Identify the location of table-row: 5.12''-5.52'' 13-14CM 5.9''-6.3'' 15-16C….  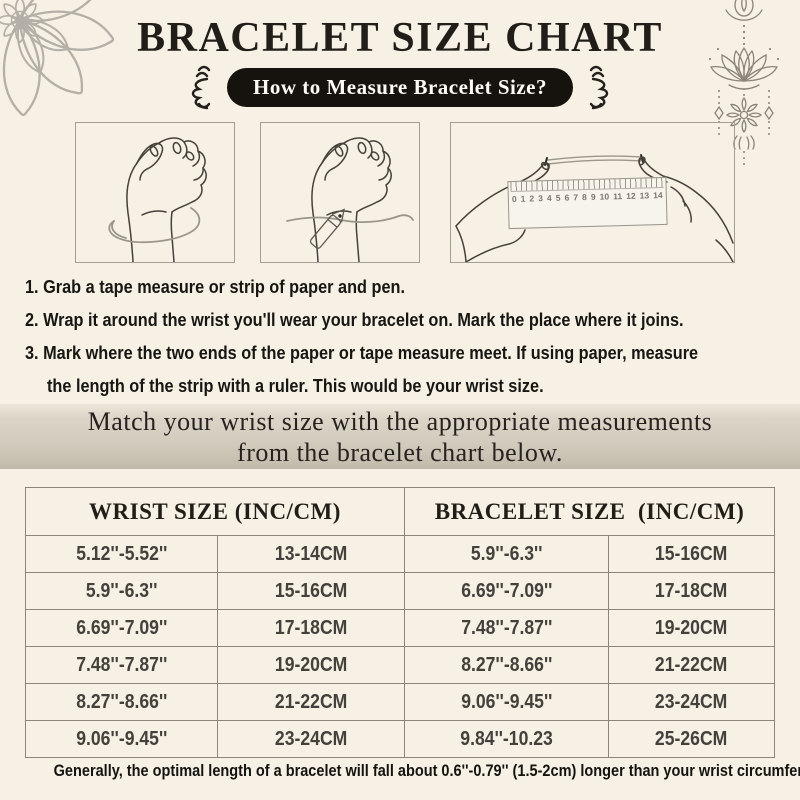
(400, 554).